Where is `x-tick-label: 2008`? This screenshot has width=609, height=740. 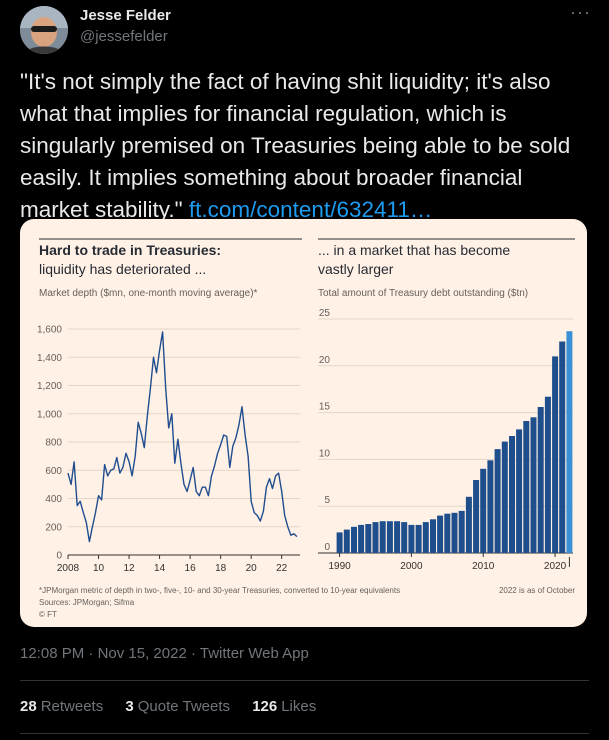
x-tick-label: 2008 is located at coordinates (68, 568).